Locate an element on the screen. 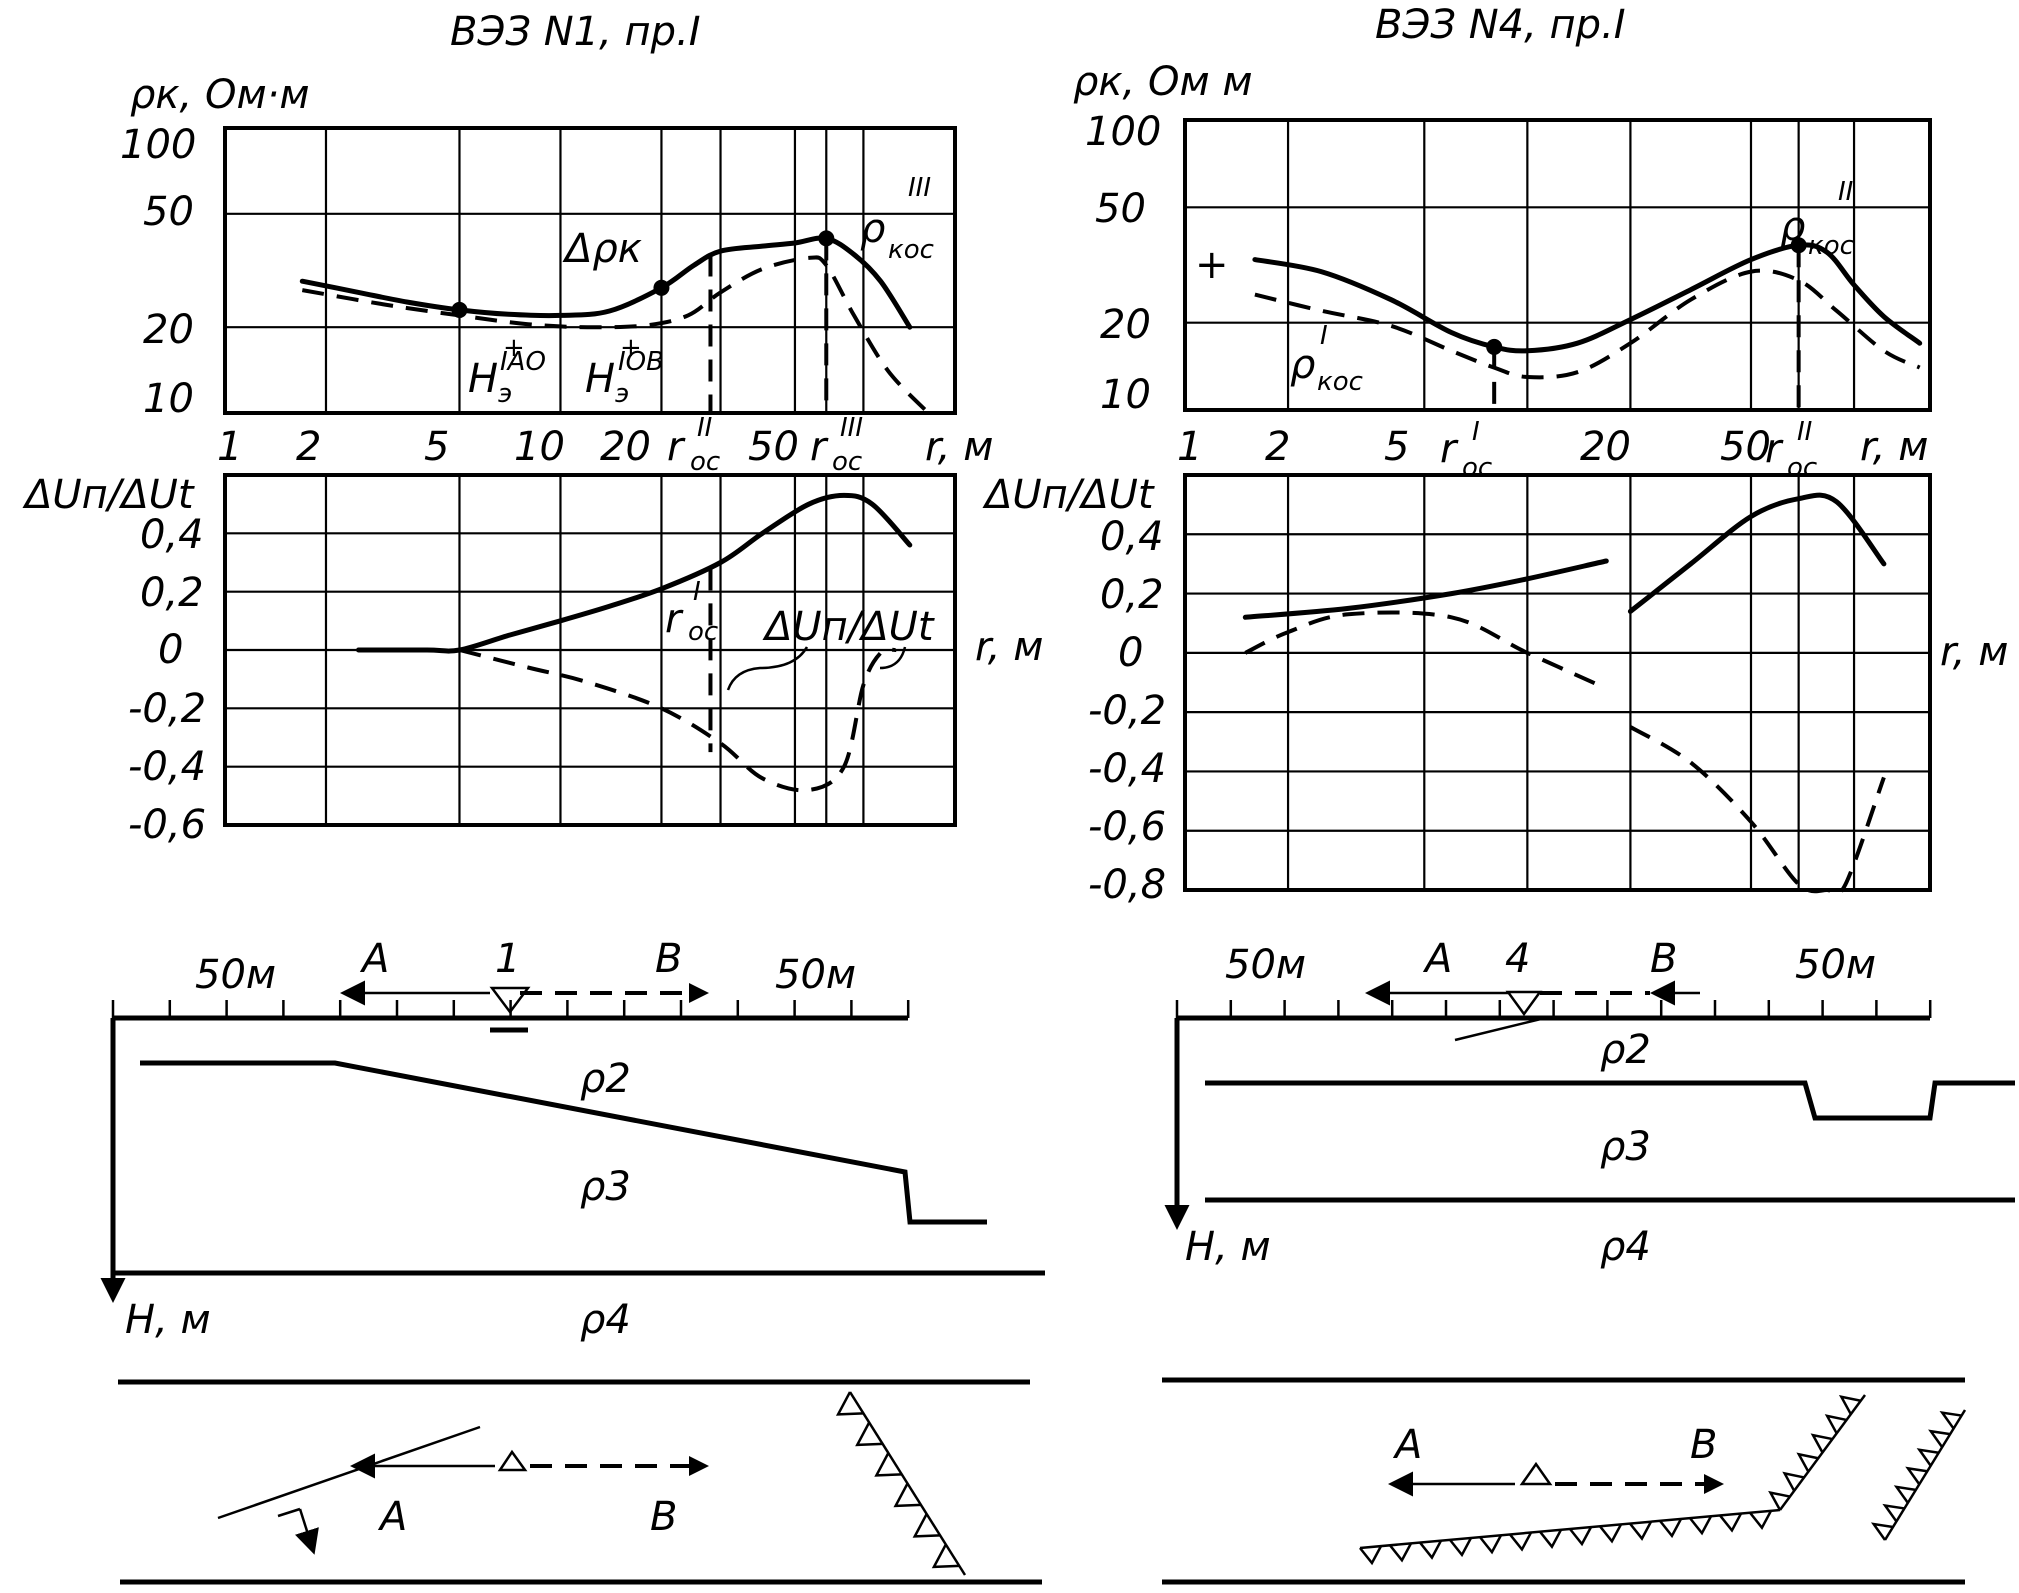  vez4-x-ticks: 1 2 5 r I oc 20 50 r II oc r, м is located at coordinates (1552, 450).